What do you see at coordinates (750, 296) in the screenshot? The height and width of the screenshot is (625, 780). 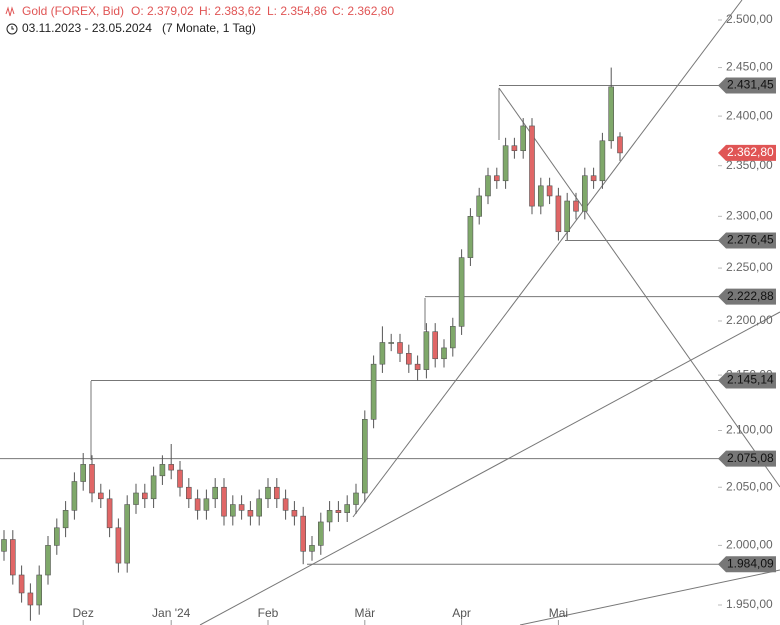 I see `level-tag-label: 2.222,88` at bounding box center [750, 296].